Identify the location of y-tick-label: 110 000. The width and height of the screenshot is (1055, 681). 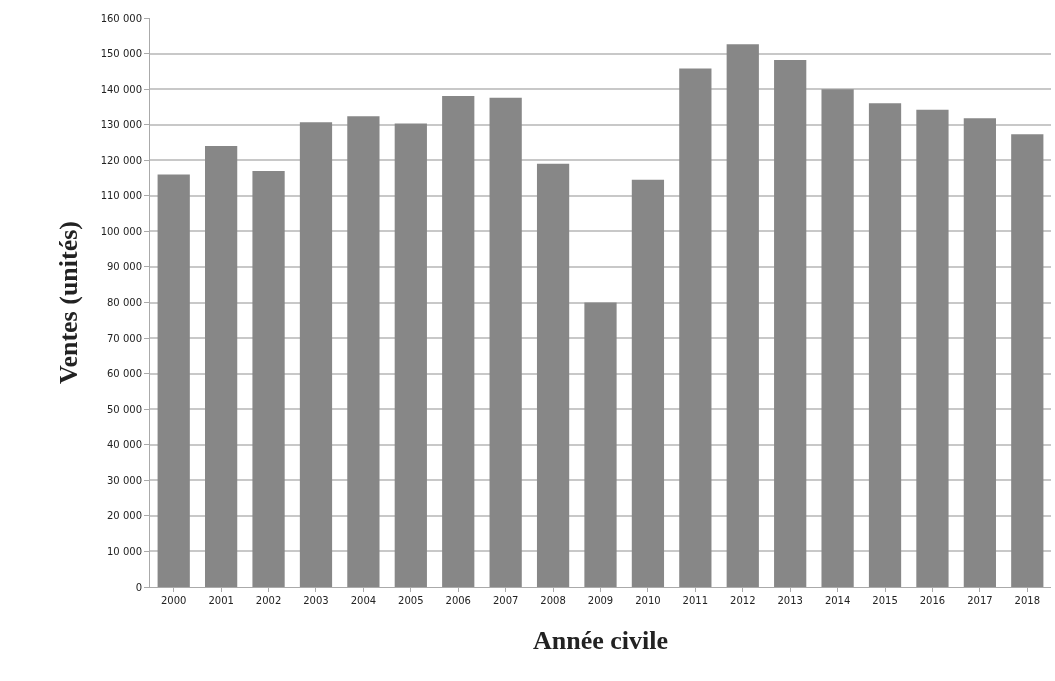
(121, 196).